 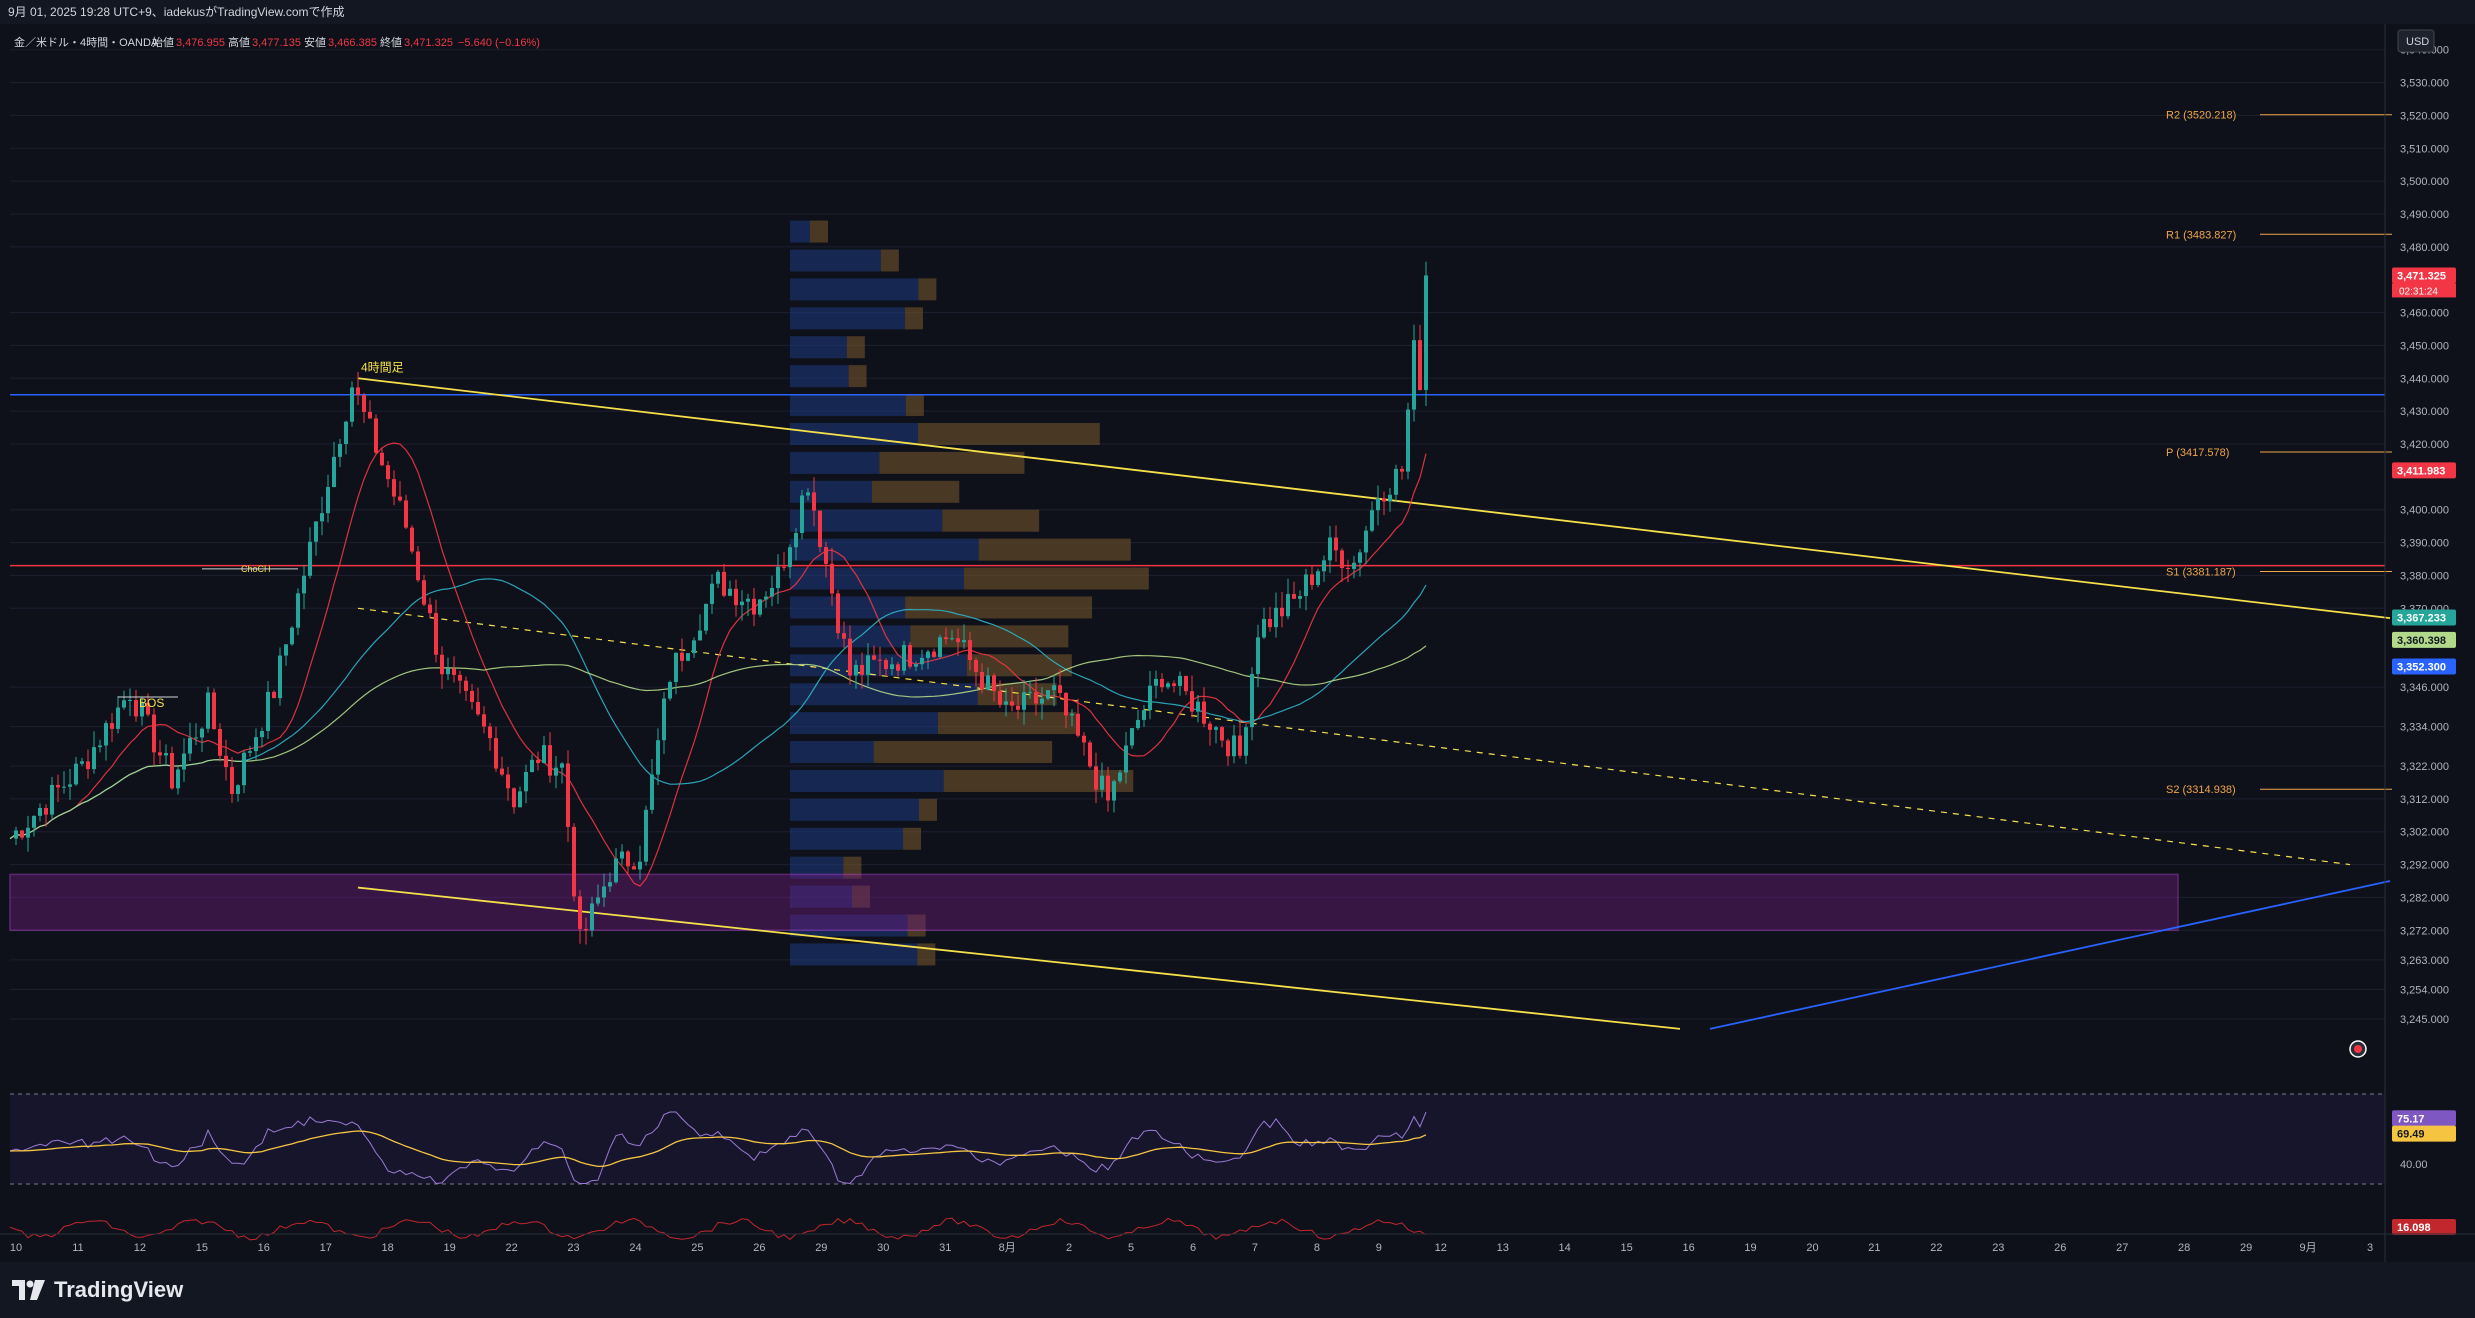 I want to click on x-tick-label: 12, so click(x=140, y=1248).